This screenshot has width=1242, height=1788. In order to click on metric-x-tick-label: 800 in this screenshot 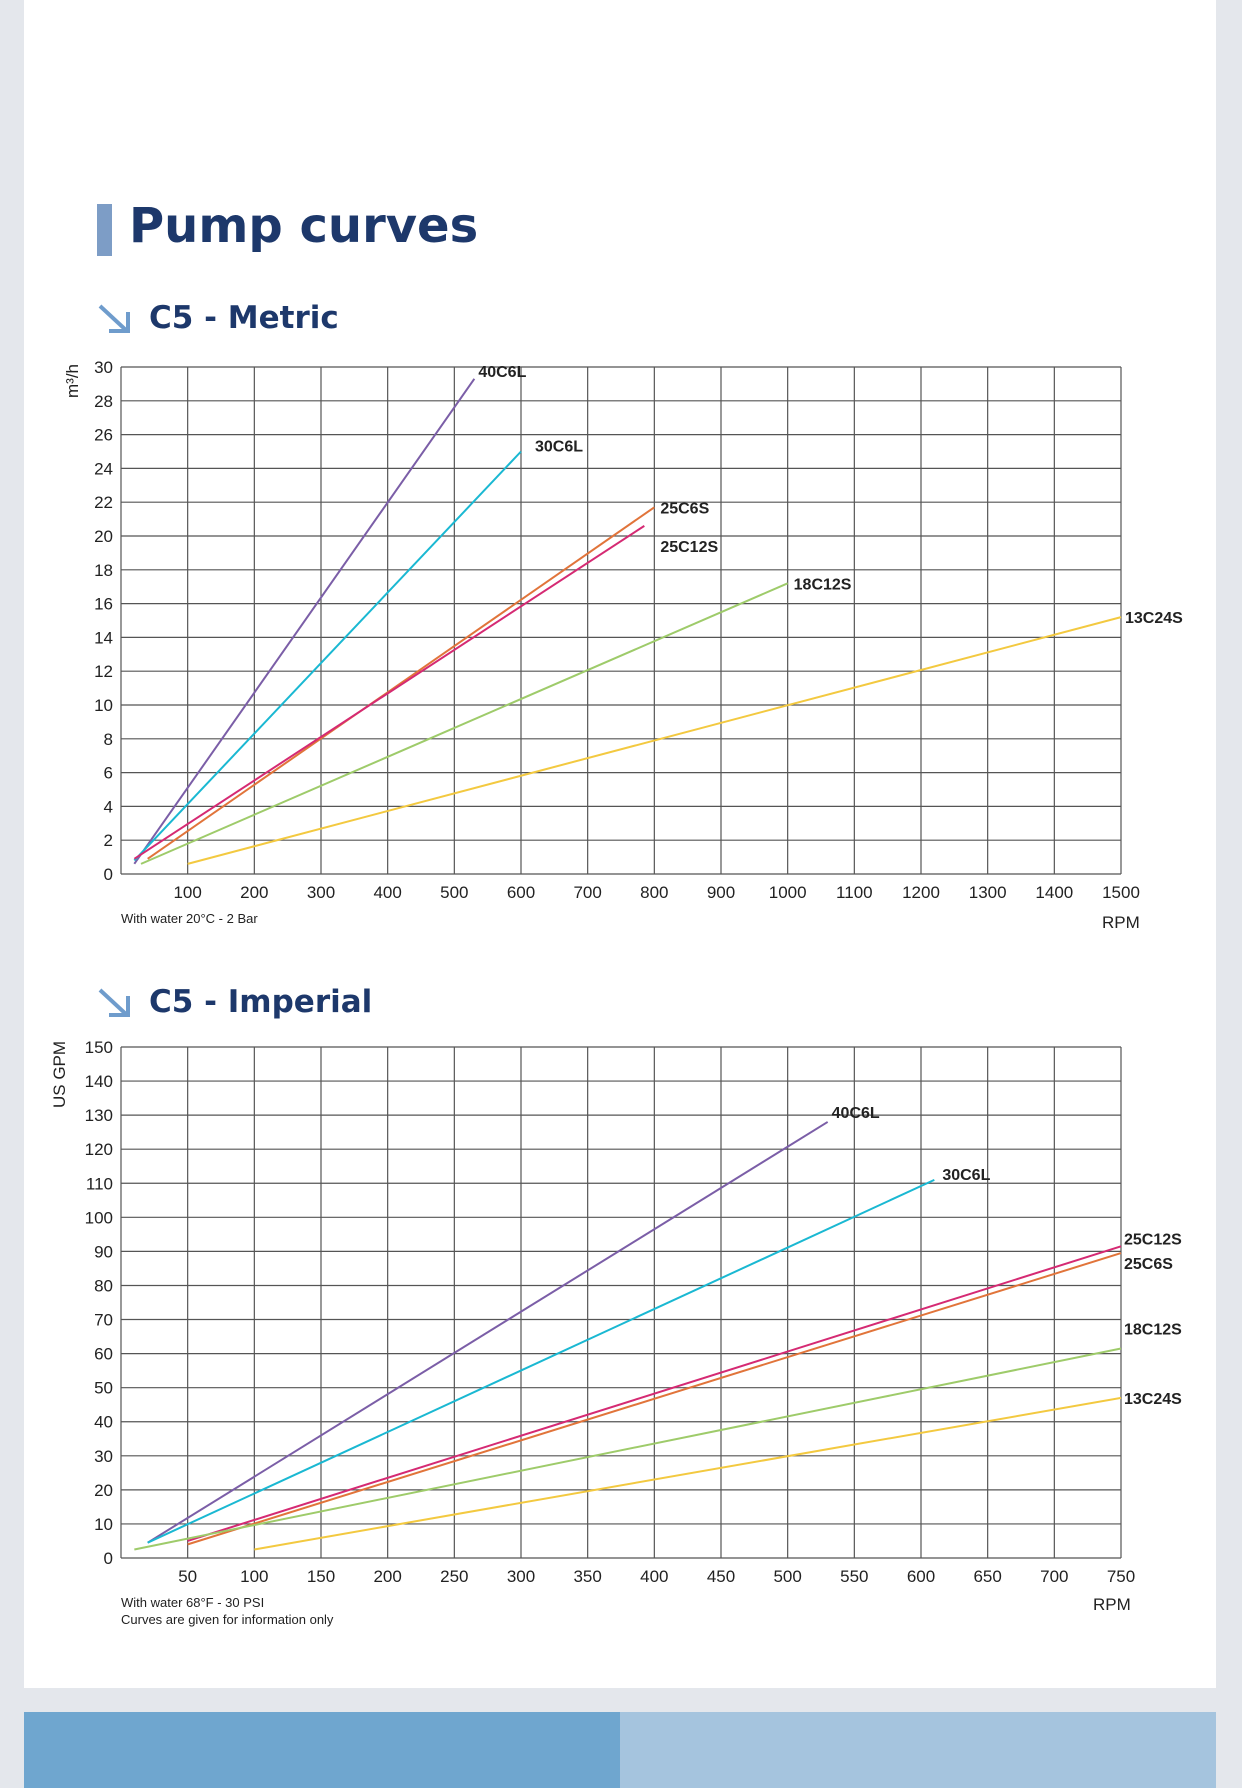, I will do `click(654, 892)`.